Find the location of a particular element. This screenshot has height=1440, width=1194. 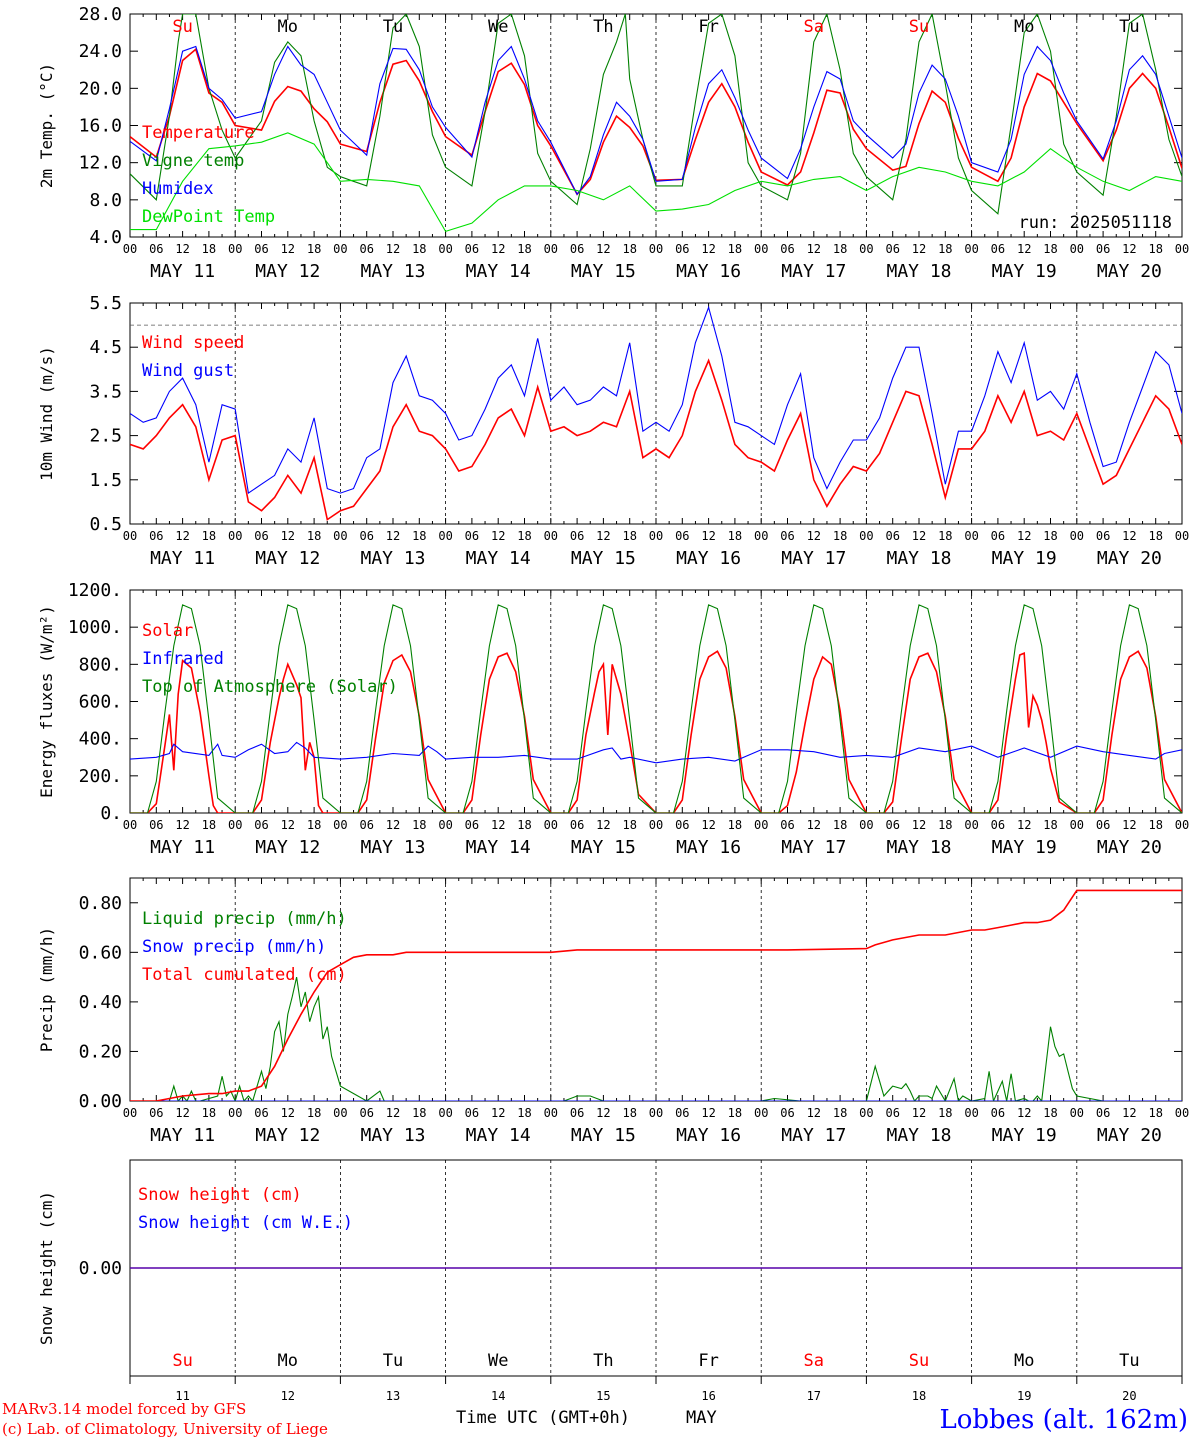

y-tick-label: 24.0 is located at coordinates (100, 51).